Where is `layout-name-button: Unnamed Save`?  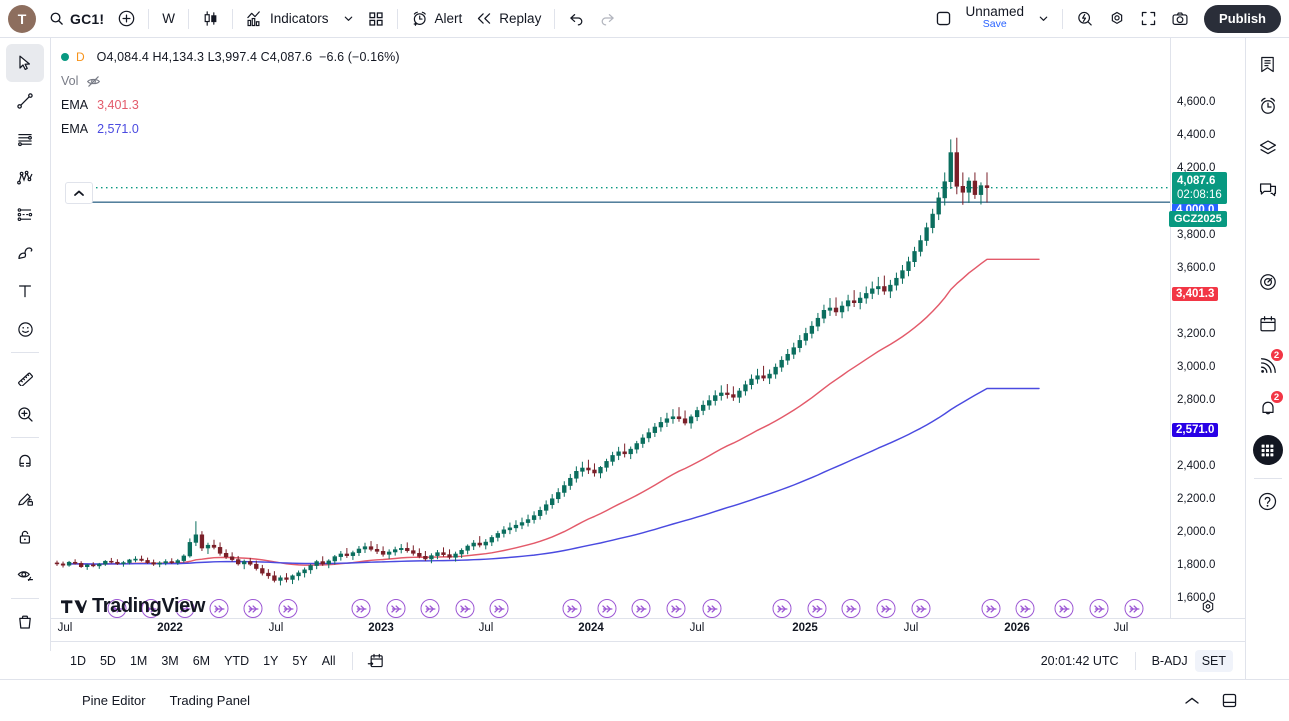
layout-name-button: Unnamed Save is located at coordinates (995, 18).